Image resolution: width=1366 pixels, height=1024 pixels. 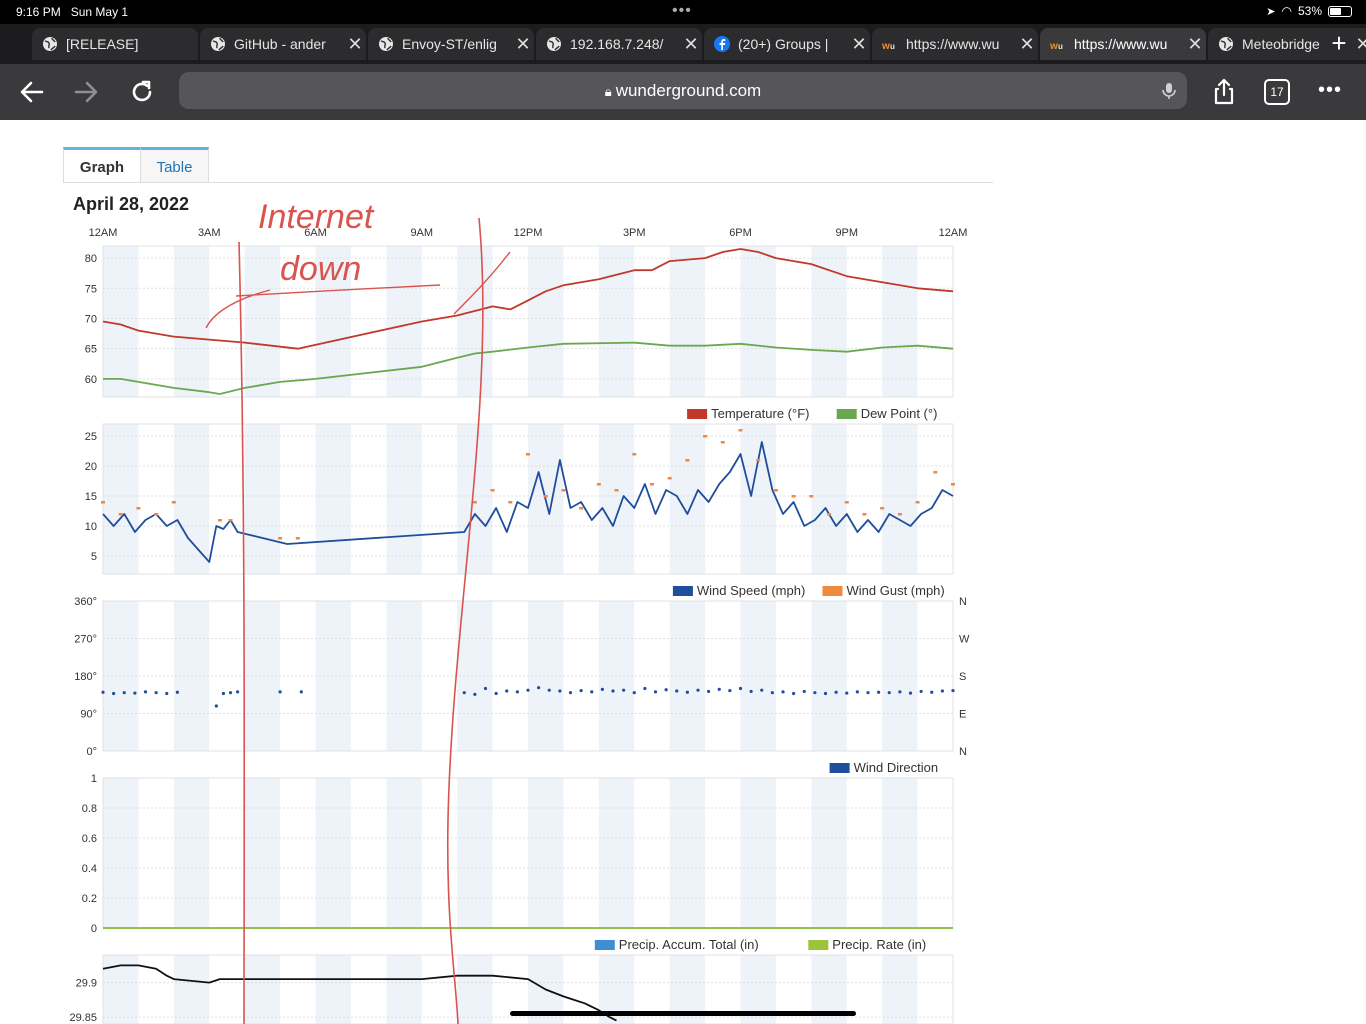 I want to click on browser-tab: Envoy-ST/enlig ✕, so click(x=451, y=44).